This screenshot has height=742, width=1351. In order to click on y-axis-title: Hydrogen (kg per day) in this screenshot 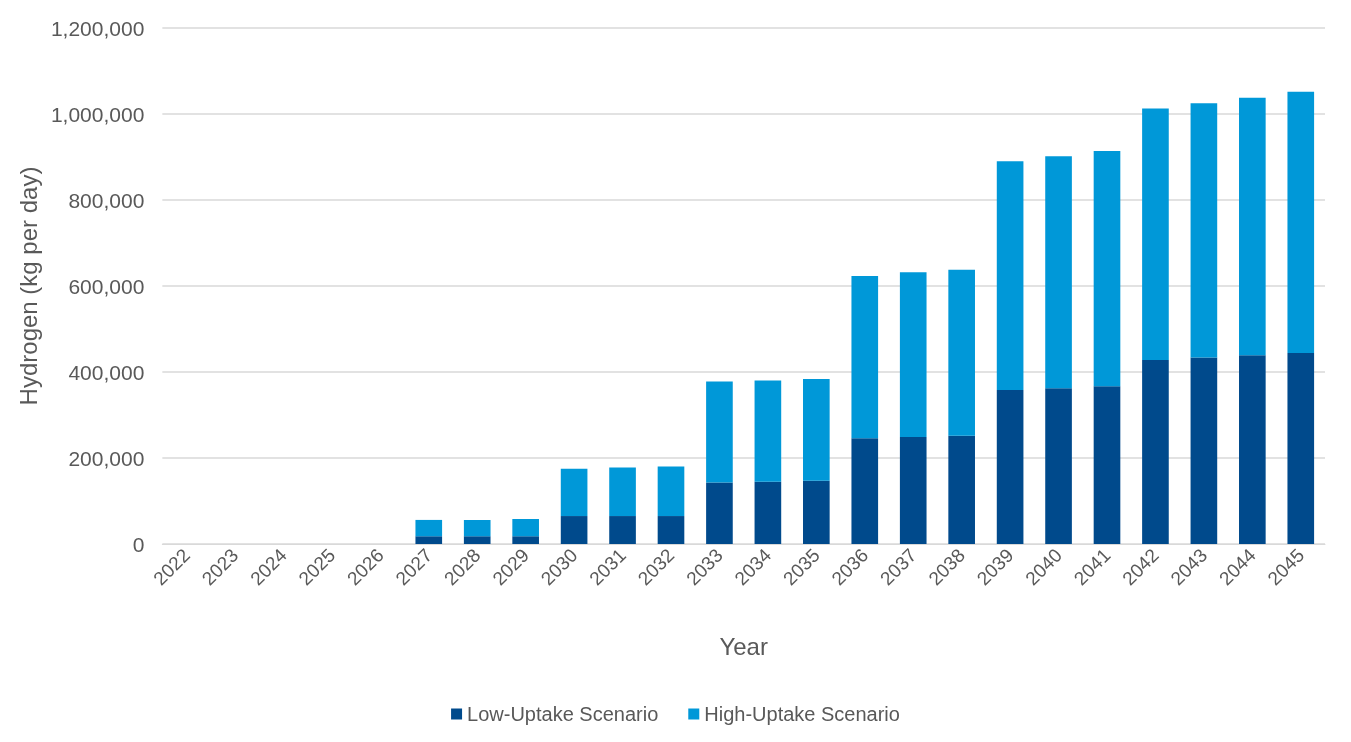, I will do `click(28, 286)`.